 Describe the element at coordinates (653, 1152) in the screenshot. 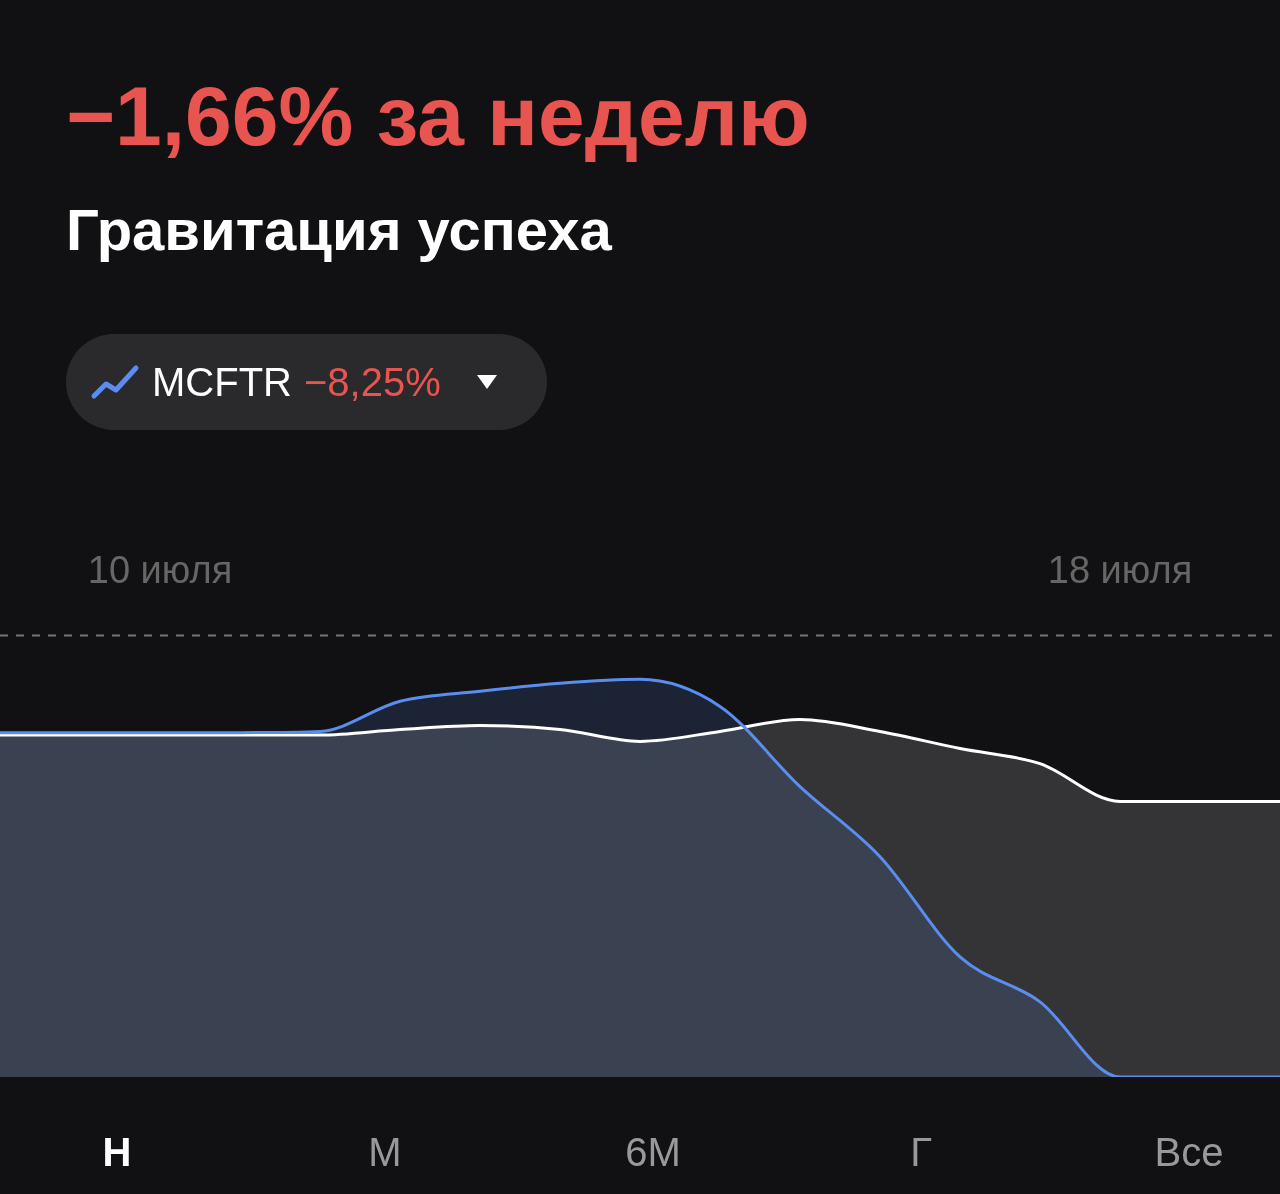

I see `text: 6М` at that location.